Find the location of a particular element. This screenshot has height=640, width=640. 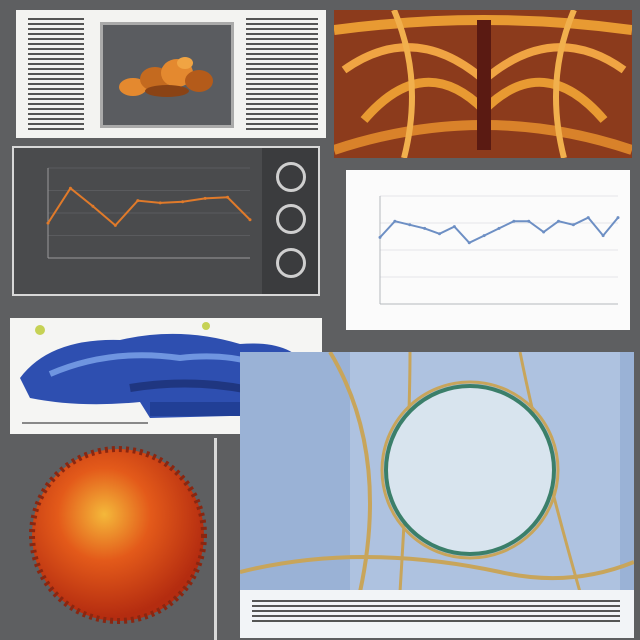

render-frame is located at coordinates (167, 75).